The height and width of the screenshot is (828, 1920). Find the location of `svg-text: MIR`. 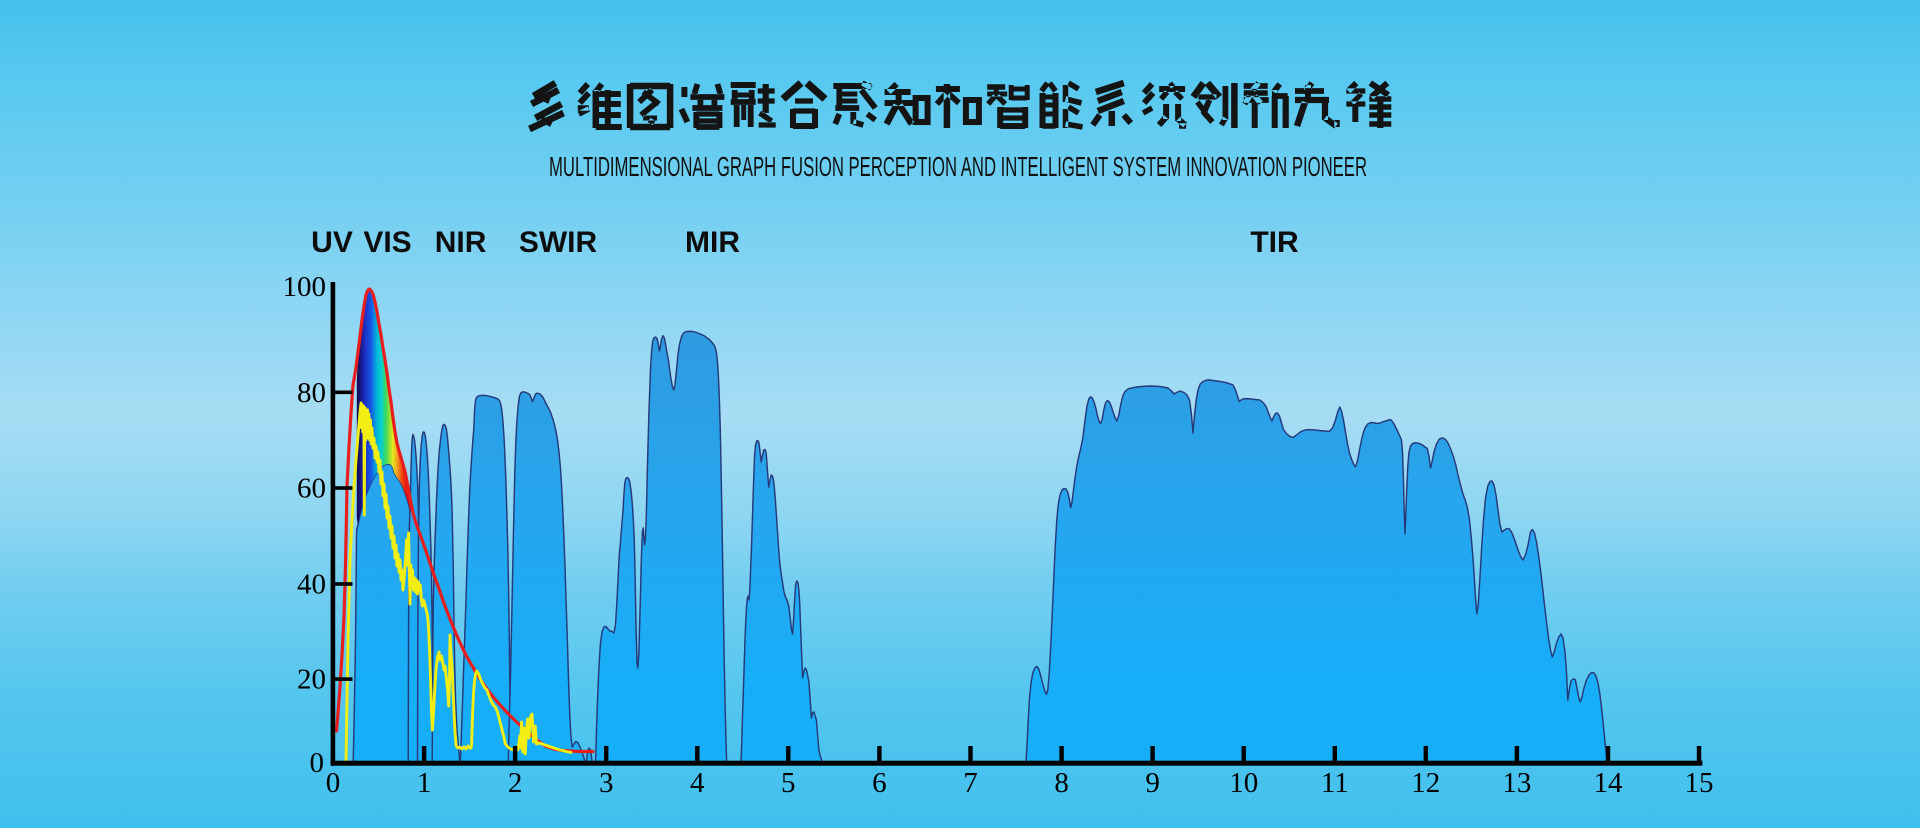

svg-text: MIR is located at coordinates (712, 242).